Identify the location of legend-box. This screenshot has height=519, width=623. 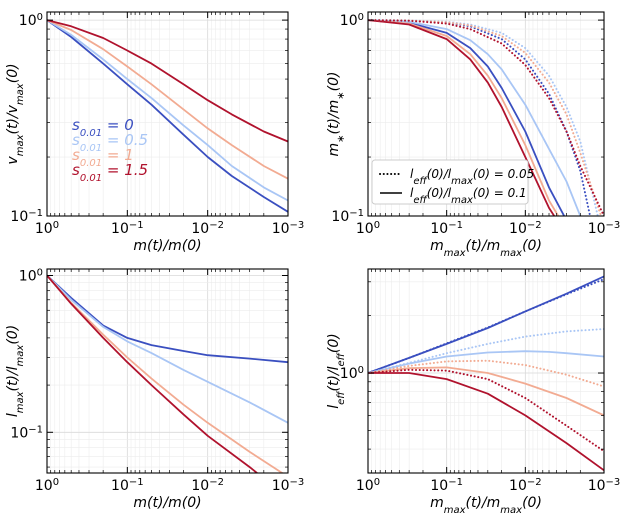
(450, 182).